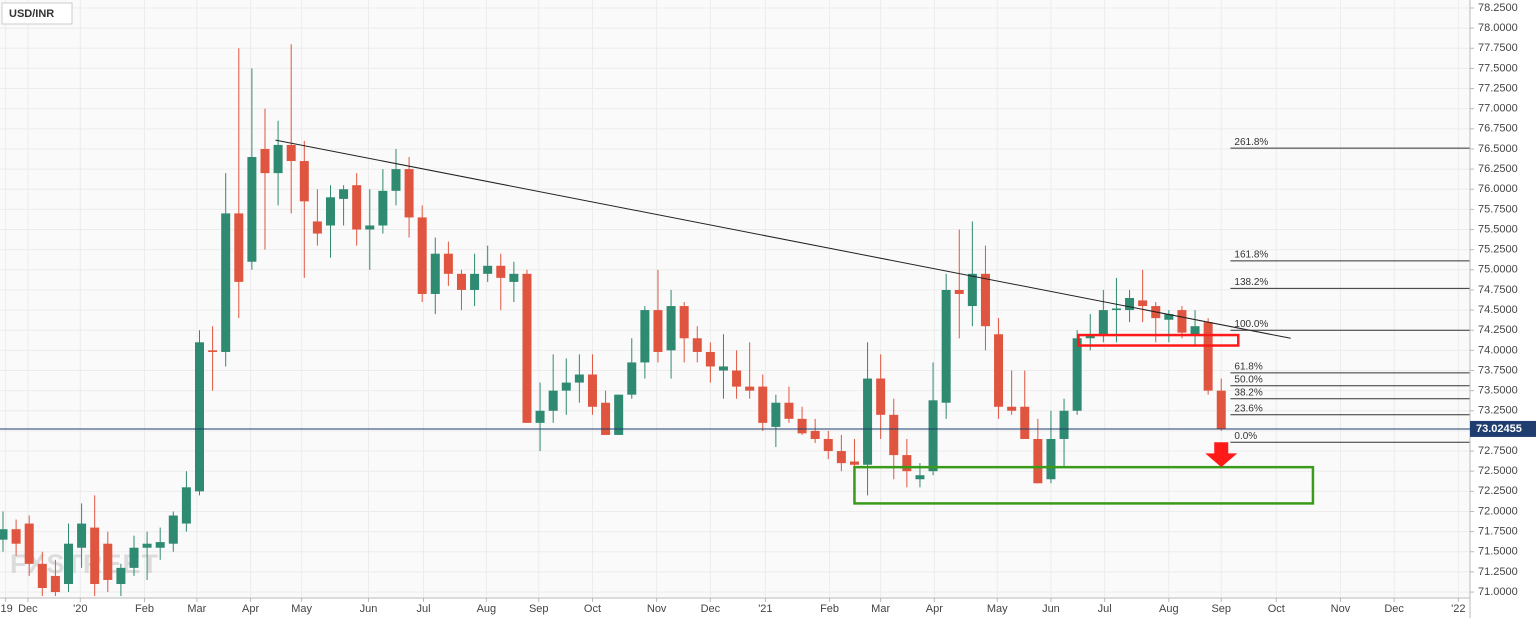 This screenshot has width=1536, height=618. Describe the element at coordinates (1251, 324) in the screenshot. I see `fib-label: 100.0%` at that location.